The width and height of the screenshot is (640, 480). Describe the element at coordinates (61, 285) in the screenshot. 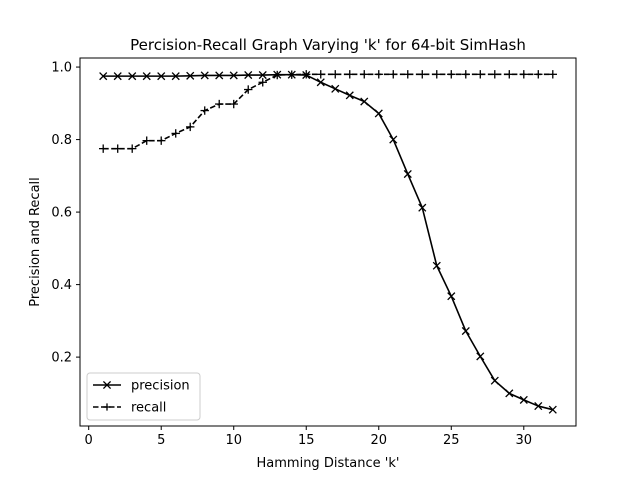

I see `y-tick-label: 0.4` at that location.